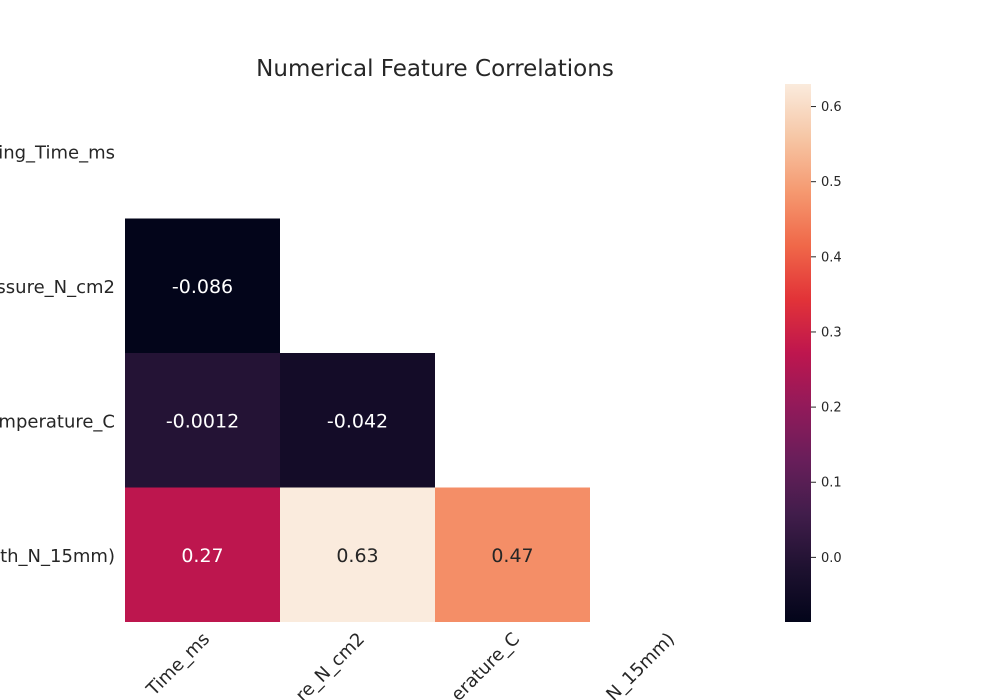 The height and width of the screenshot is (700, 1000). What do you see at coordinates (57, 421) in the screenshot?
I see `row-label: emperature_C` at bounding box center [57, 421].